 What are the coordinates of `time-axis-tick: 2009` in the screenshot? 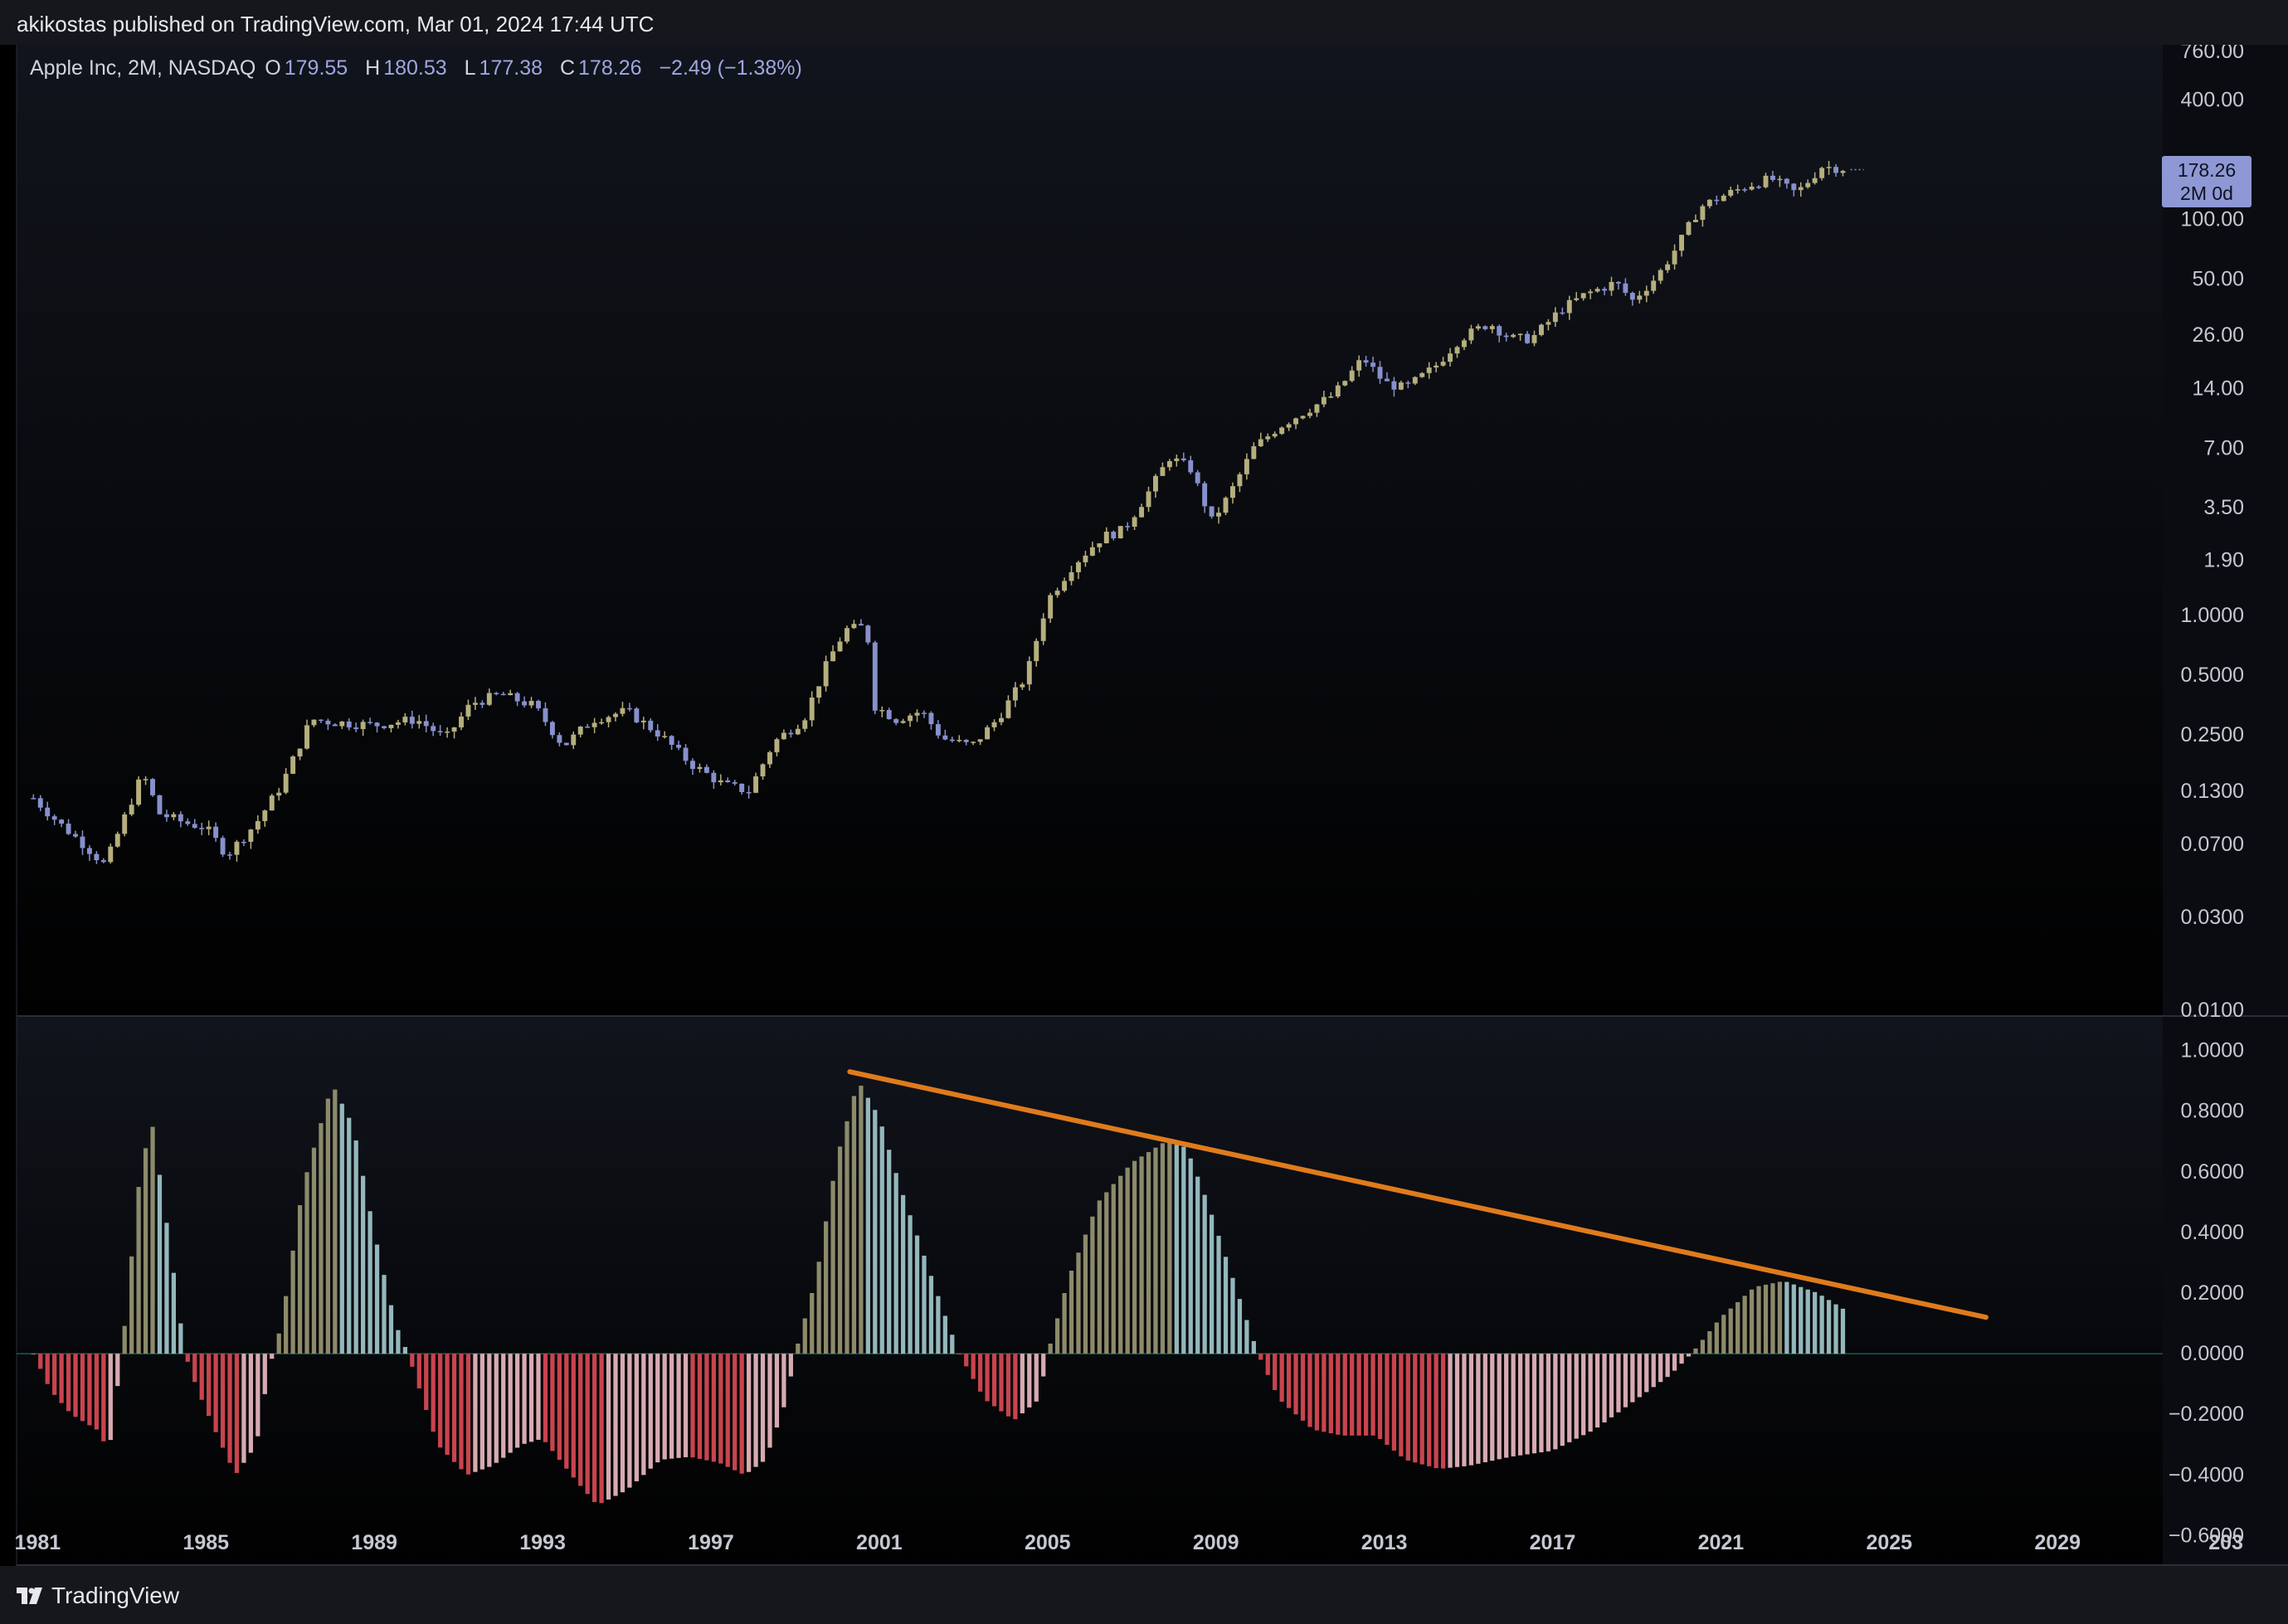 It's located at (1216, 1542).